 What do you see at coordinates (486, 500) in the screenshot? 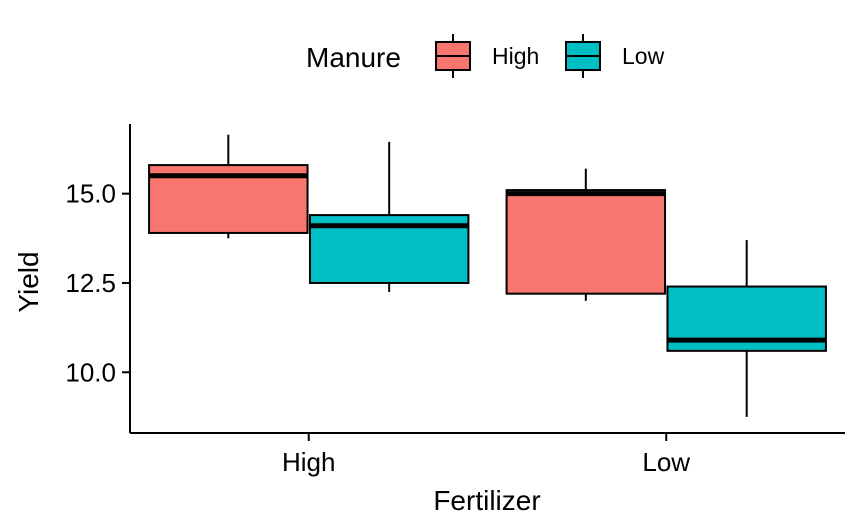
I see `x-axis-title: Fertilizer` at bounding box center [486, 500].